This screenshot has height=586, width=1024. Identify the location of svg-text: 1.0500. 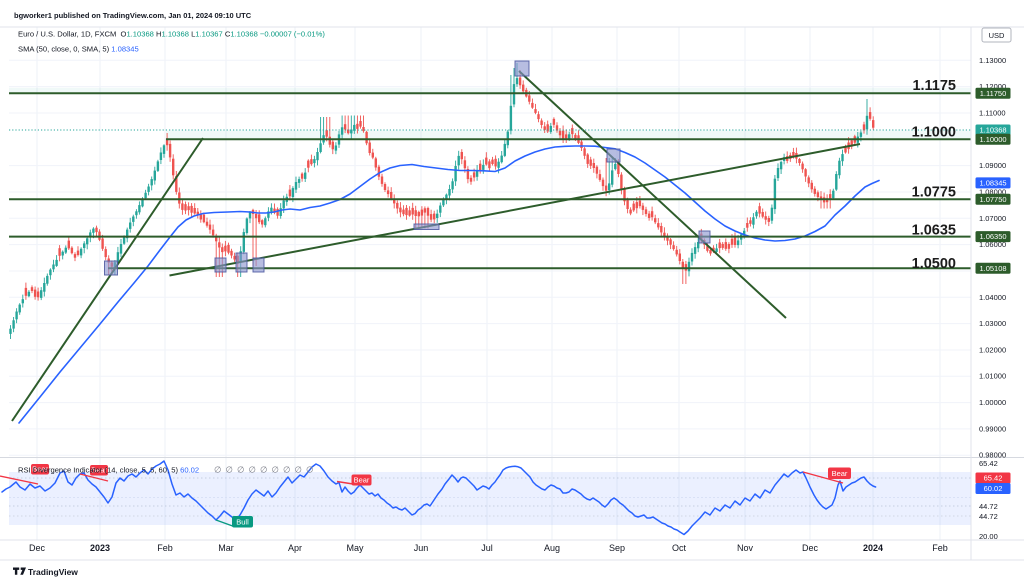
(934, 264).